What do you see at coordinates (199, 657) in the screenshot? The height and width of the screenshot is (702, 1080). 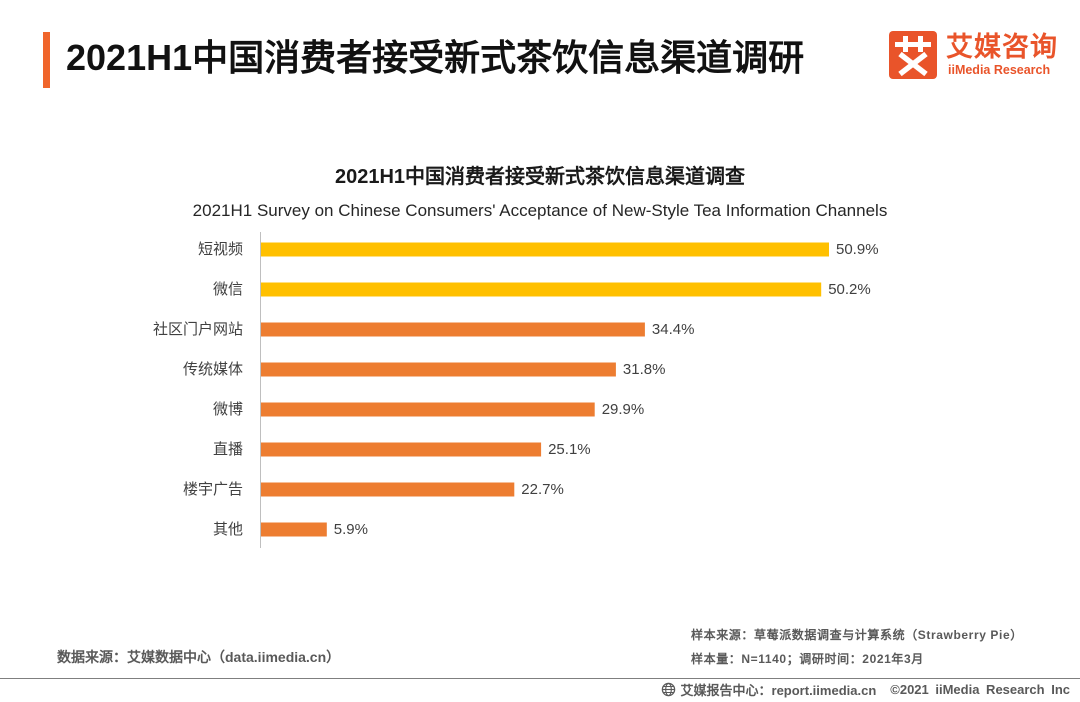 I see `data-source-note: 数据来源：艾媒数据中心（data.iimedia.cn）` at bounding box center [199, 657].